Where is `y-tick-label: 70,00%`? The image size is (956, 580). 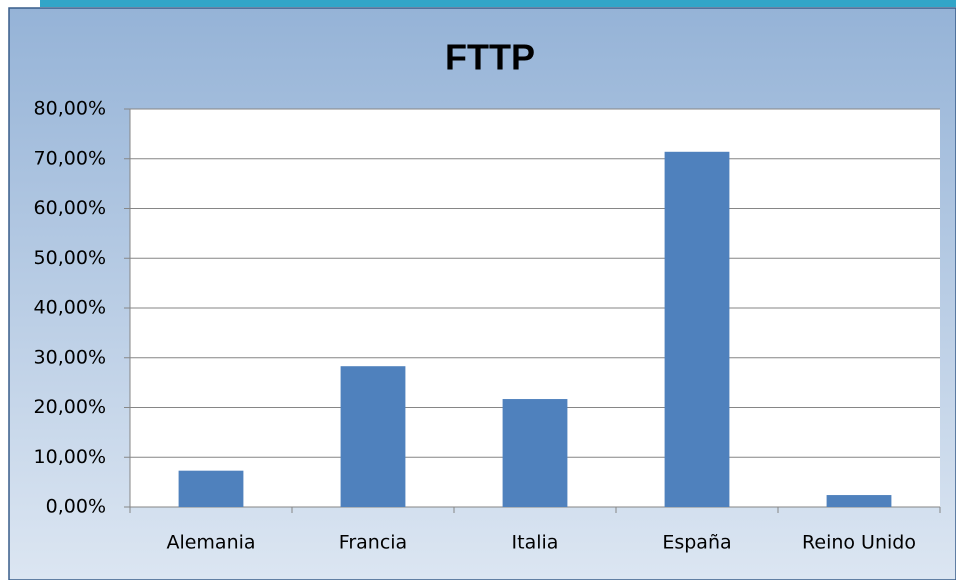
y-tick-label: 70,00% is located at coordinates (70, 158).